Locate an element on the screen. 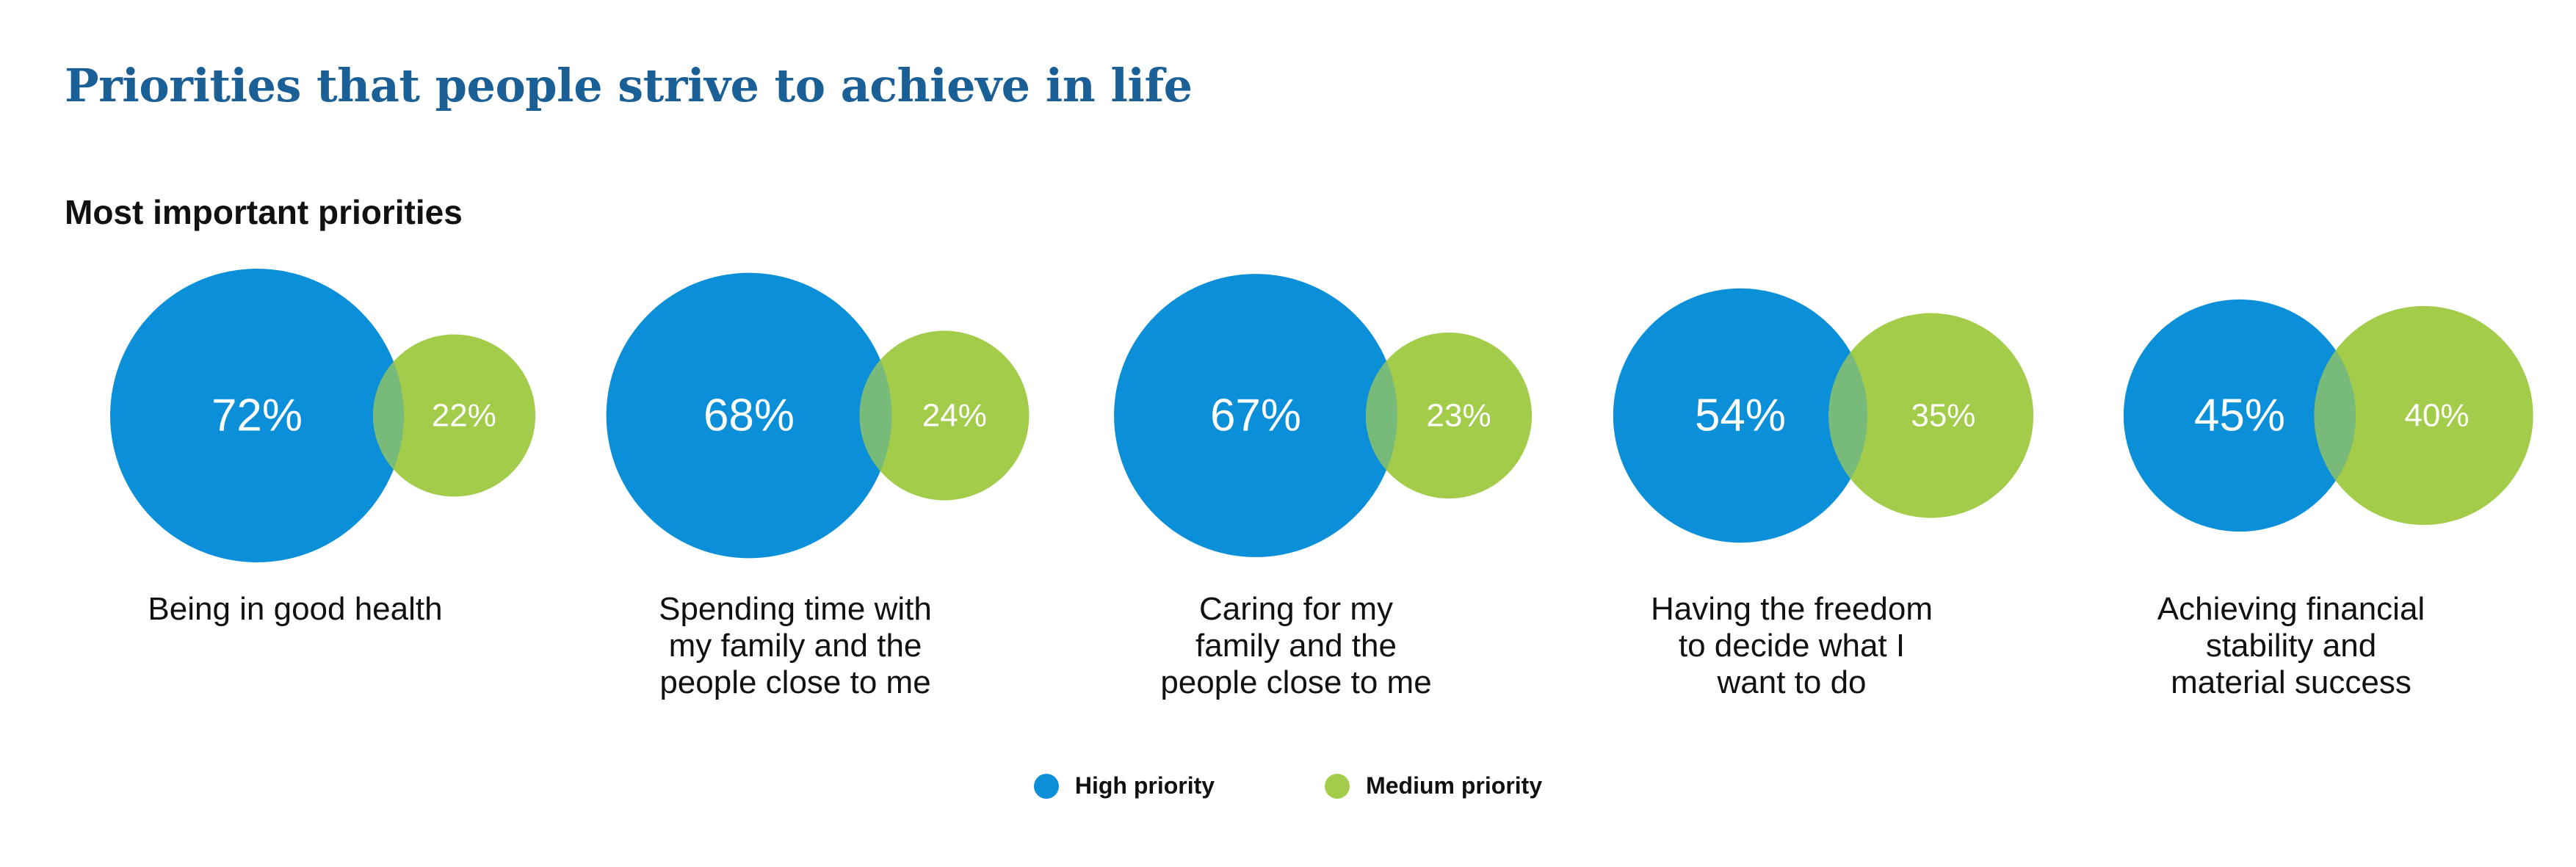 The image size is (2576, 867). category-label-line: Achieving financial is located at coordinates (2291, 609).